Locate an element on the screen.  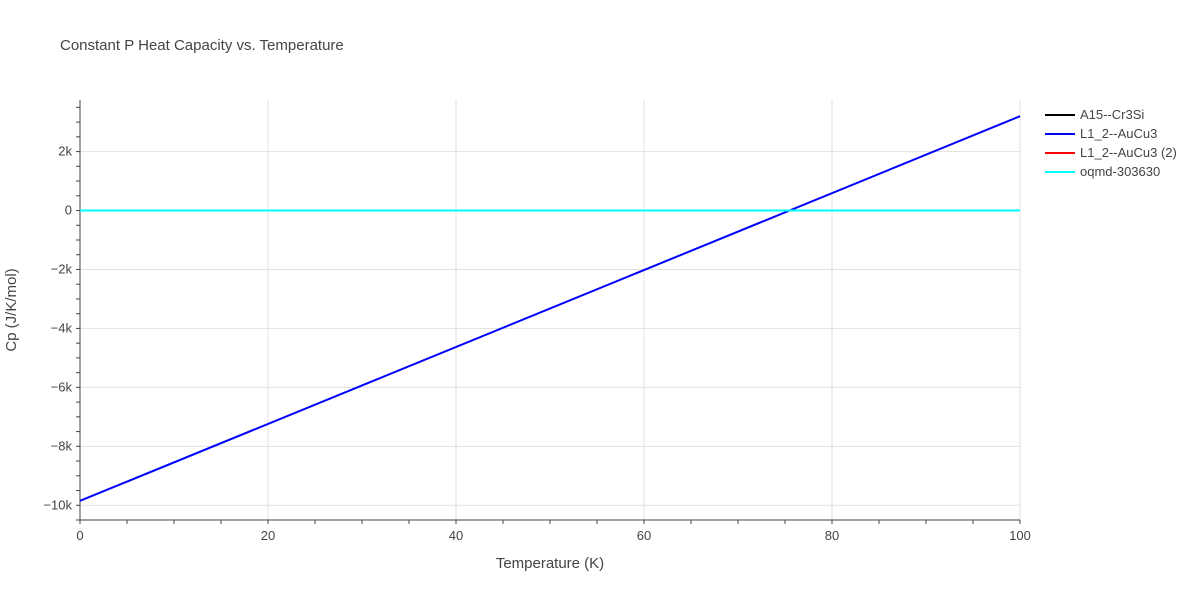
y-axis-title: Cp (J/K/mol) is located at coordinates (11, 309).